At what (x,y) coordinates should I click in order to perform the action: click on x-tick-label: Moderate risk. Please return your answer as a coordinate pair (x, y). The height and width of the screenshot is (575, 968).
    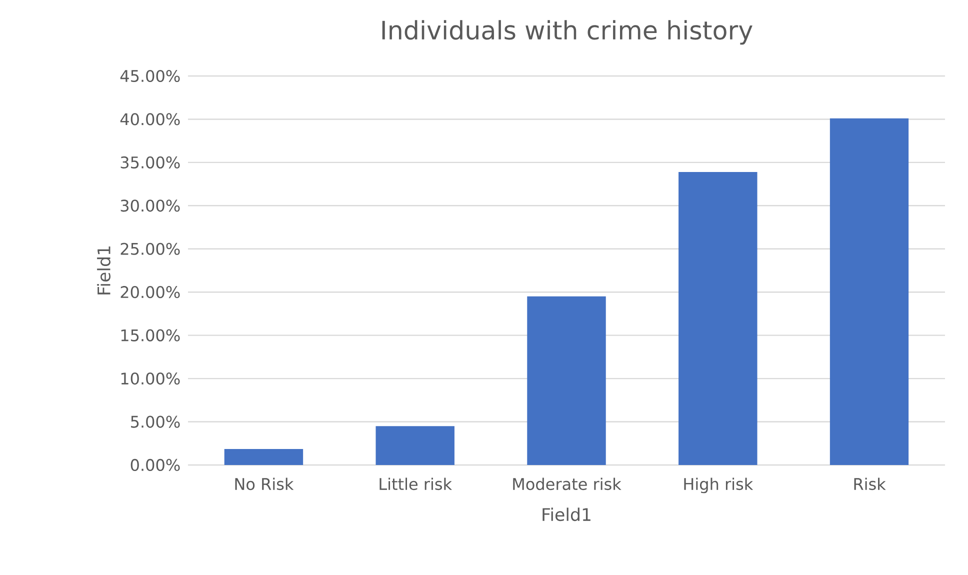
    Looking at the image, I should click on (567, 484).